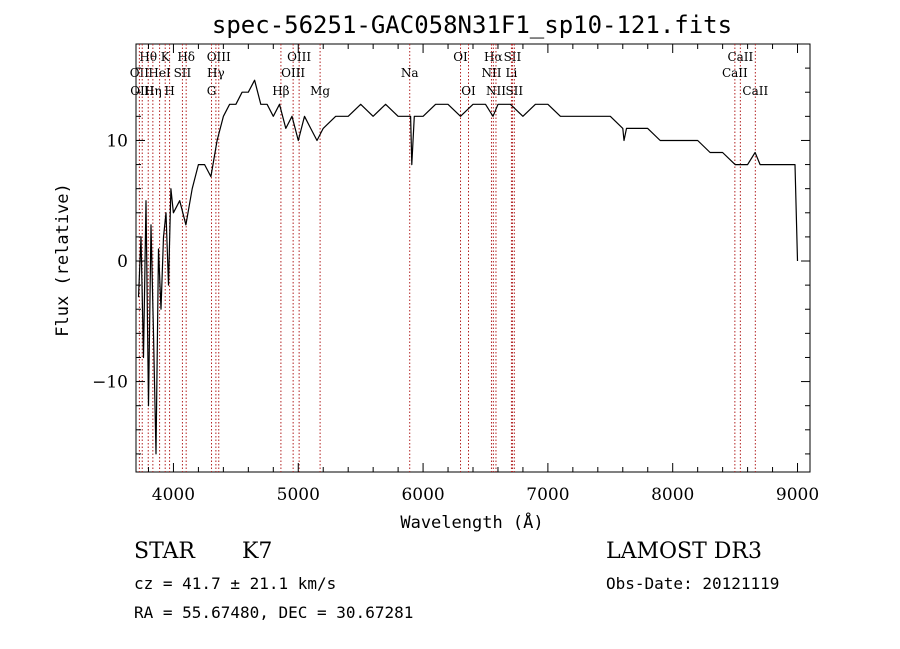 This screenshot has height=649, width=900. I want to click on line-marker-label: HeI, so click(159, 73).